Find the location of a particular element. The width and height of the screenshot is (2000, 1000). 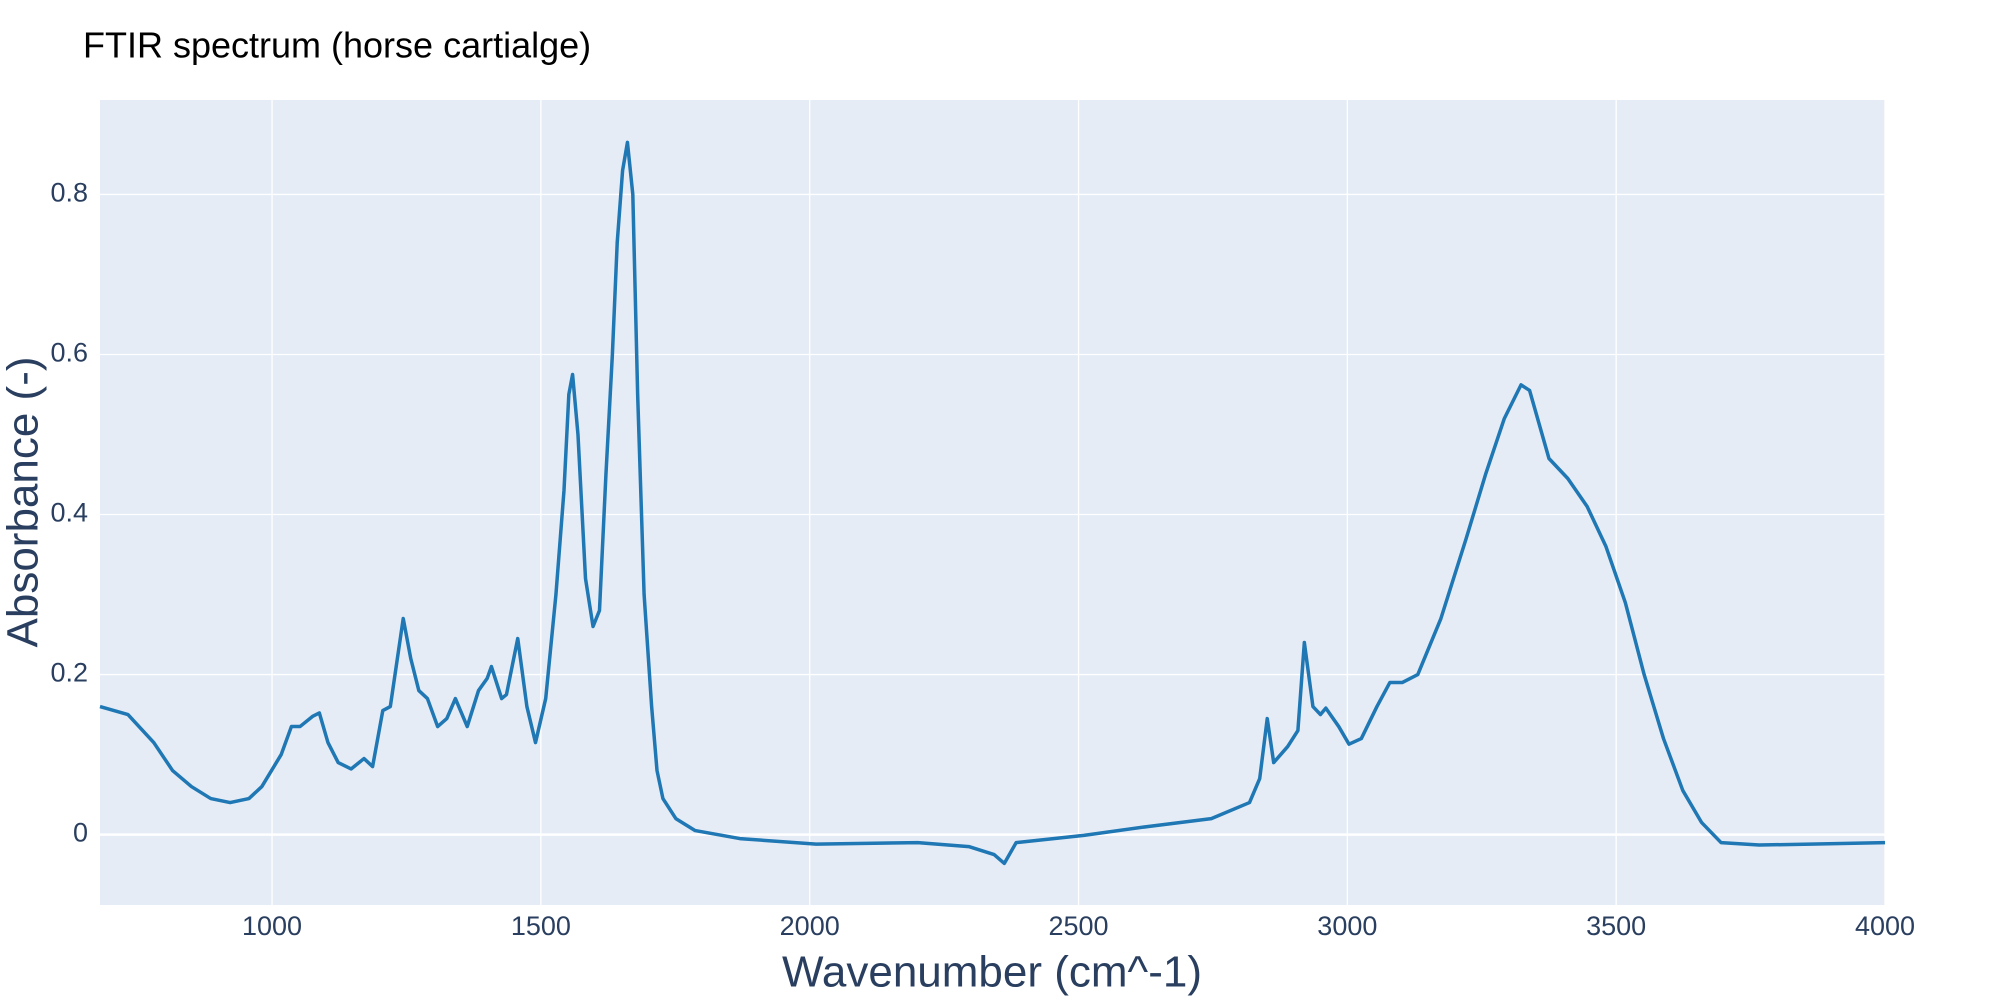

x-tick-label: 4000 is located at coordinates (1885, 926).